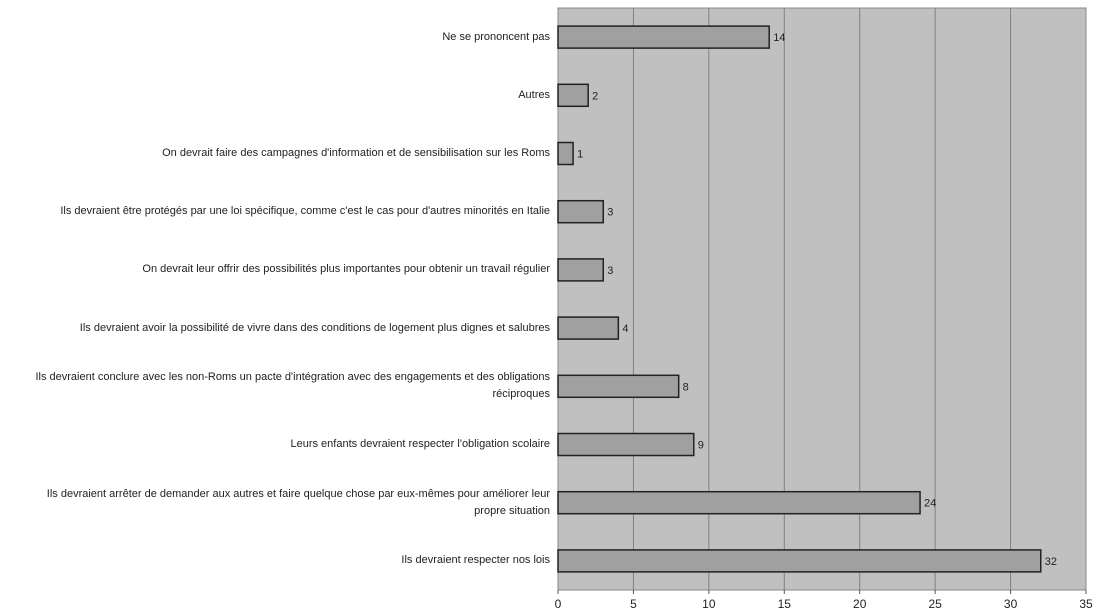  Describe the element at coordinates (475, 560) in the screenshot. I see `category-label: Ils devraient respecter nos lois` at that location.